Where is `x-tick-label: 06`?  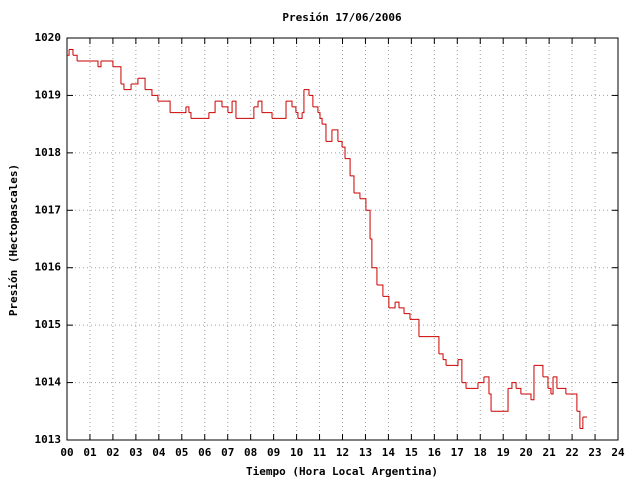 x-tick-label: 06 is located at coordinates (205, 452).